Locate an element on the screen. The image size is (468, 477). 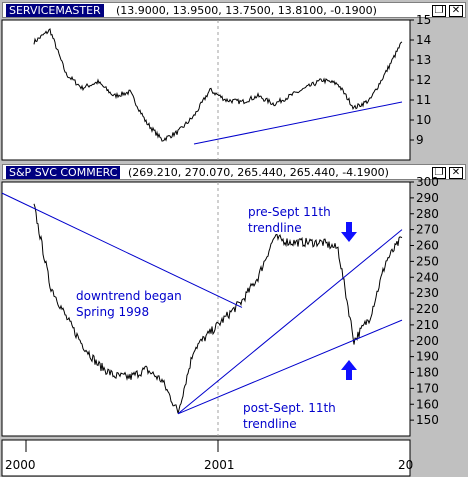
y-tick-label: 260 is located at coordinates (427, 246).